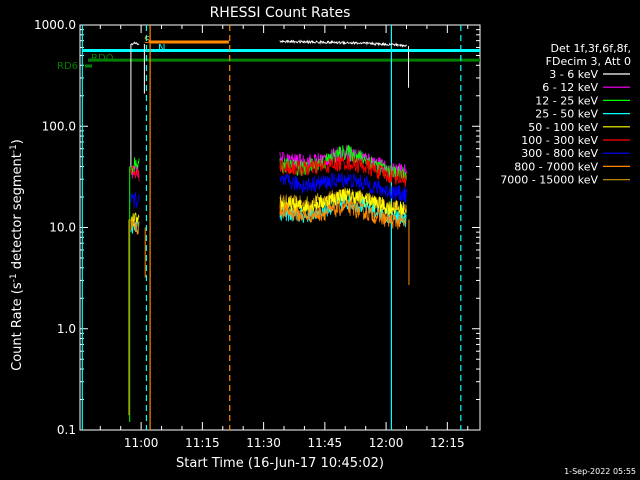  Describe the element at coordinates (325, 443) in the screenshot. I see `x-tick-label: 11:45` at that location.